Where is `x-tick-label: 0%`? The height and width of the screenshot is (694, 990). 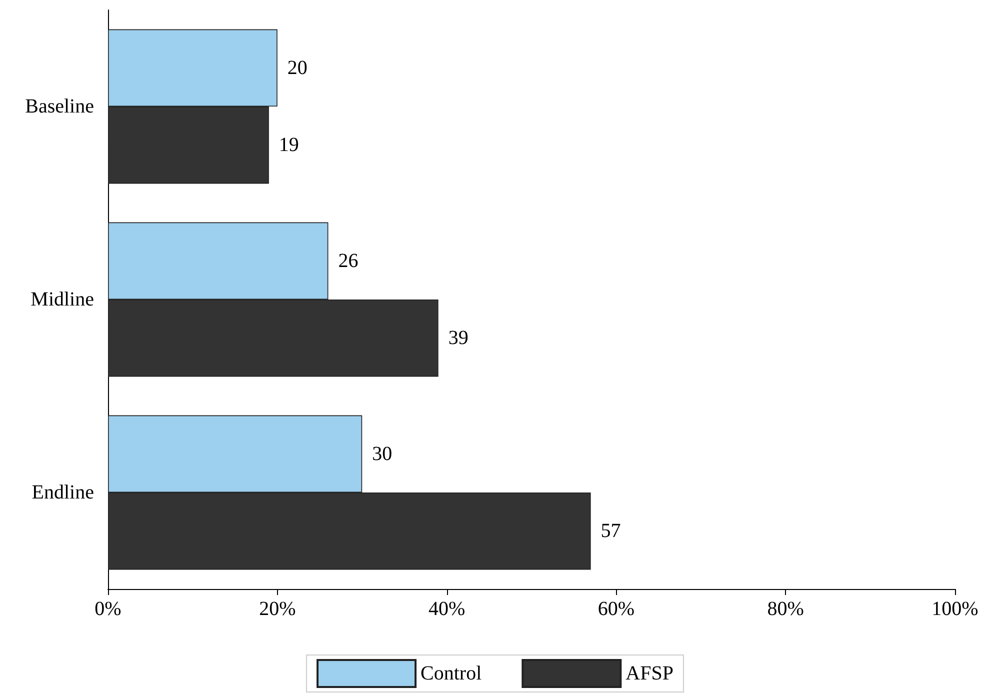 x-tick-label: 0% is located at coordinates (108, 609).